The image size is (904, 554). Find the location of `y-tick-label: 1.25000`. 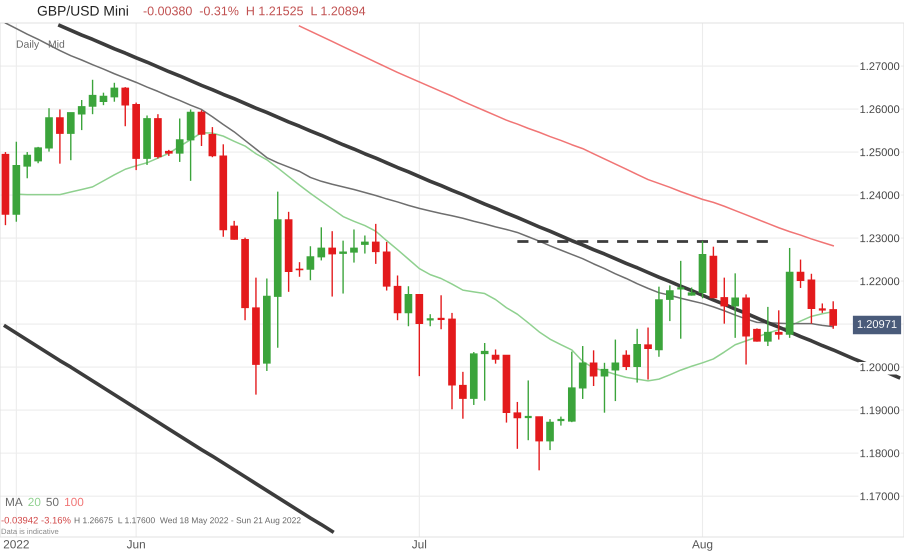

y-tick-label: 1.25000 is located at coordinates (880, 152).